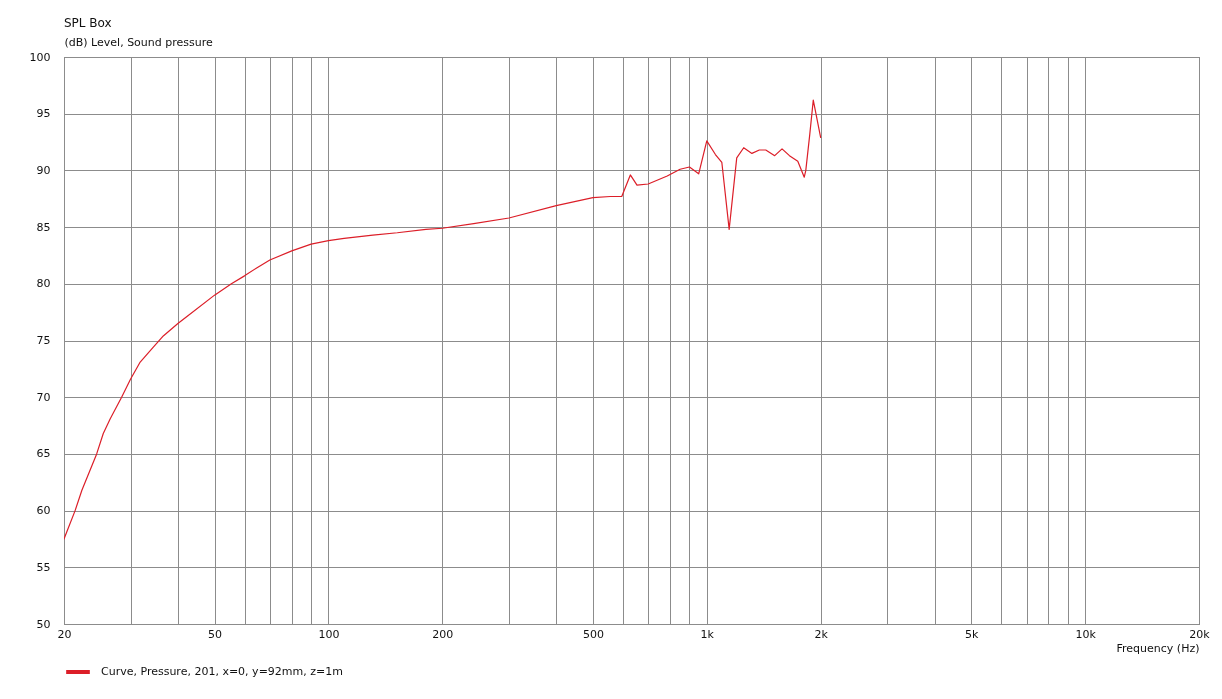 This screenshot has width=1222, height=699. What do you see at coordinates (443, 634) in the screenshot?
I see `x-tick-label: 200` at bounding box center [443, 634].